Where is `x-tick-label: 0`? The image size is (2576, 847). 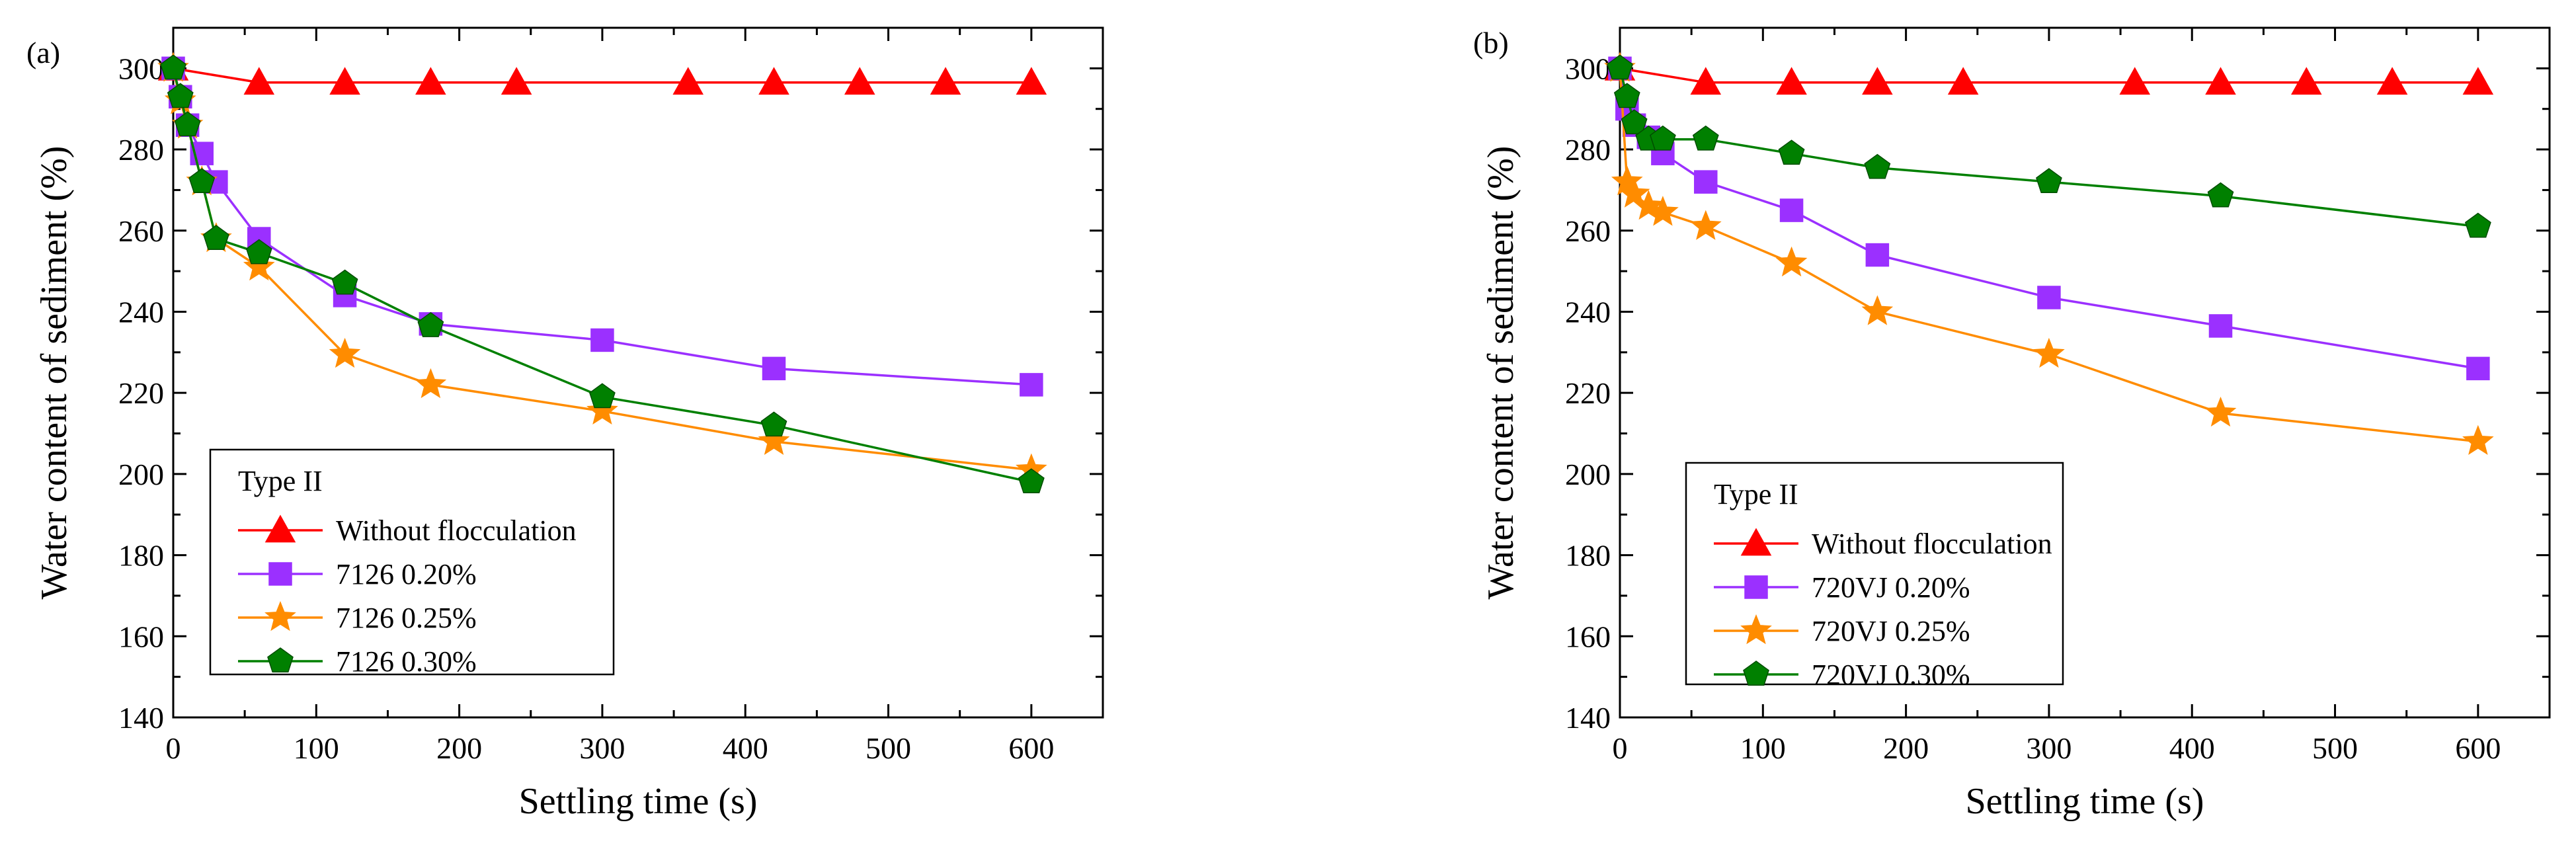 x-tick-label: 0 is located at coordinates (173, 748).